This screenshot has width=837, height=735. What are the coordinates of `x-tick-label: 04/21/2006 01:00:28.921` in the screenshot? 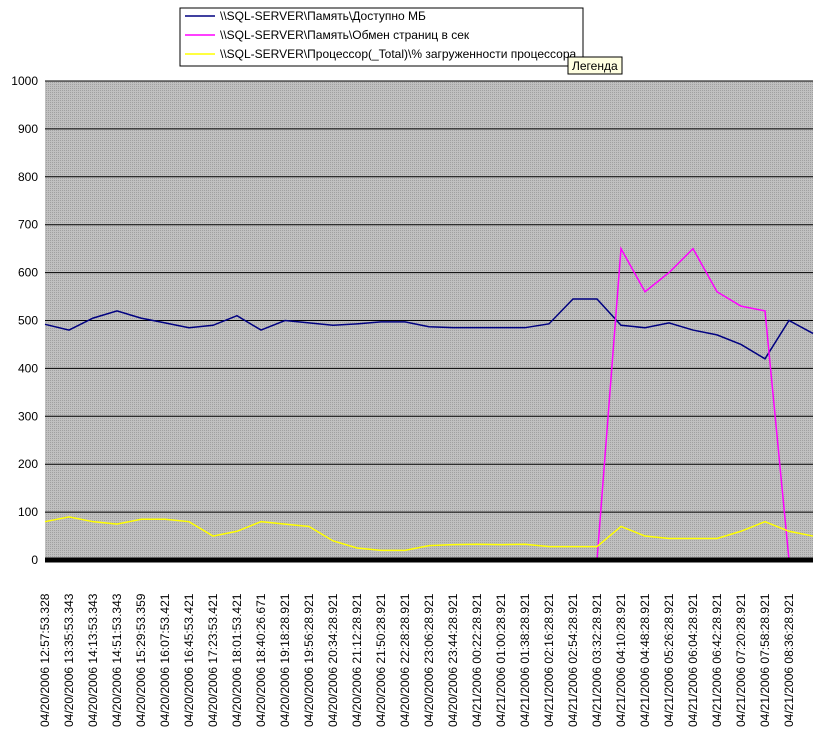 It's located at (501, 660).